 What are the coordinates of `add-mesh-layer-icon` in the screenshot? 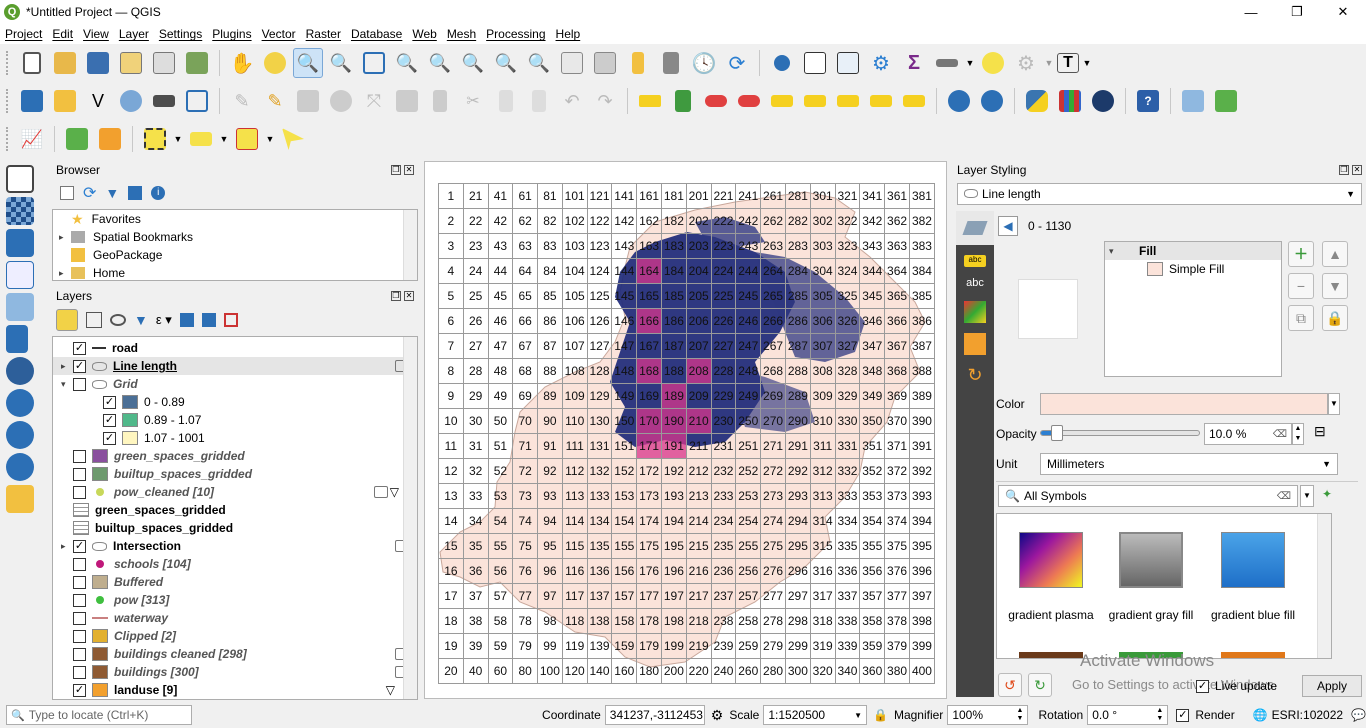 It's located at (20, 243).